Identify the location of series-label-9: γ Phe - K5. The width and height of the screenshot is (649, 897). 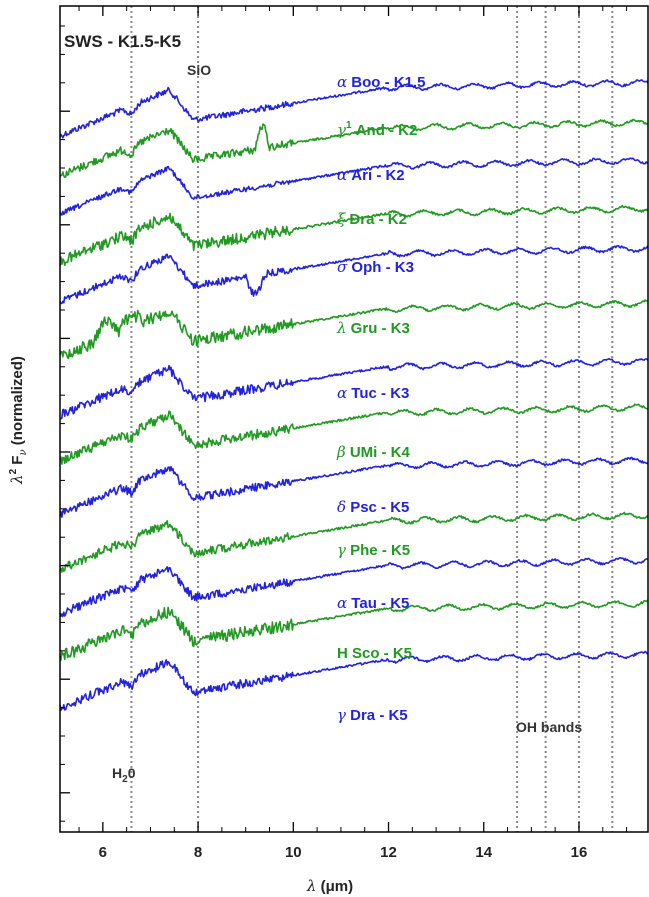
(373, 550).